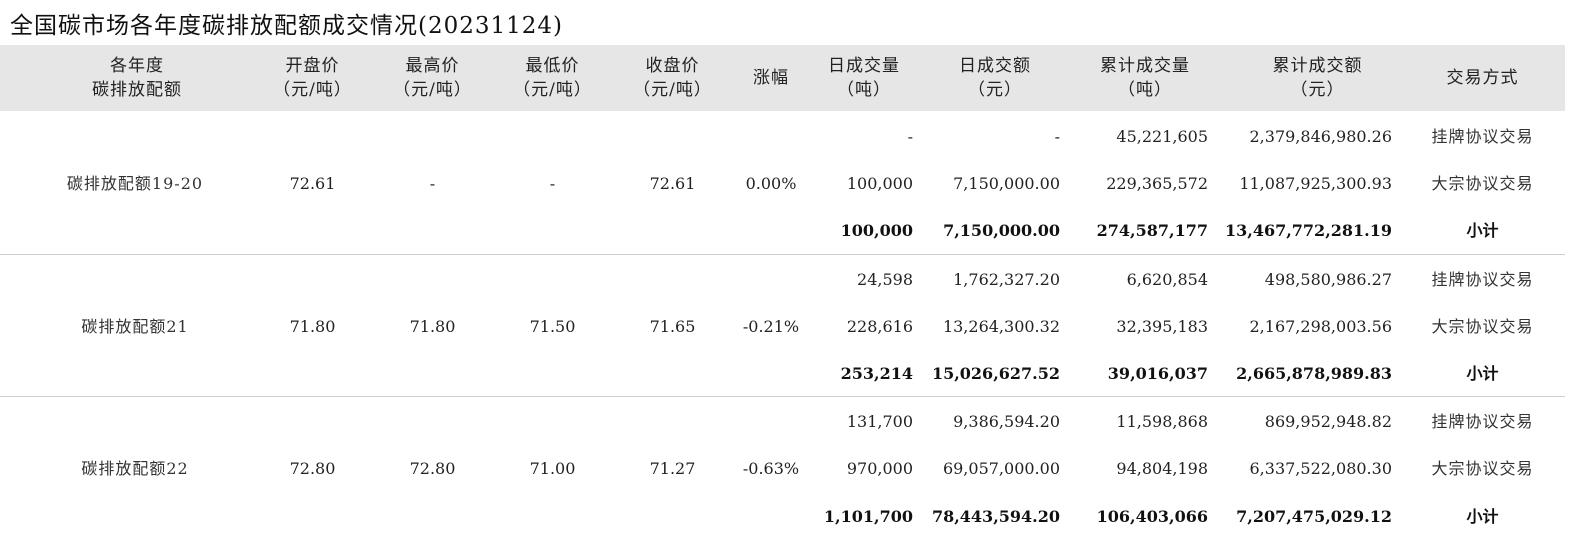  I want to click on cell-daily-volume: 970,000, so click(879, 468).